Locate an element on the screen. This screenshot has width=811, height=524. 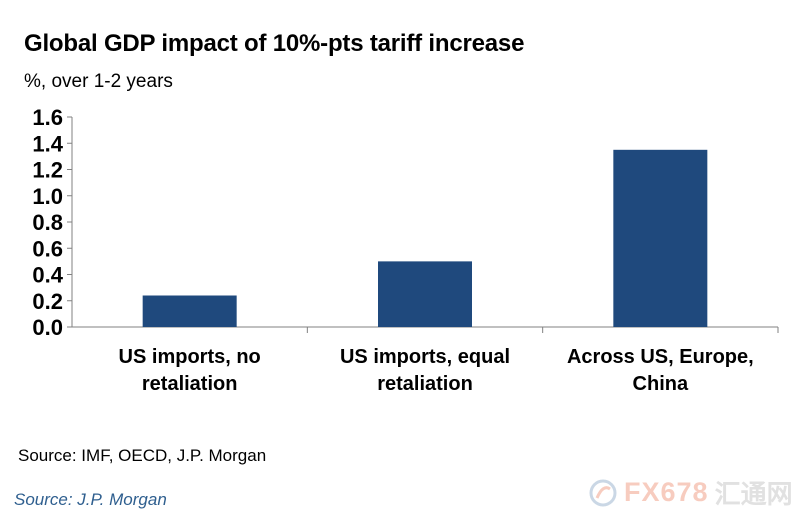
source-credit: Source: J.P. Morgan is located at coordinates (90, 499).